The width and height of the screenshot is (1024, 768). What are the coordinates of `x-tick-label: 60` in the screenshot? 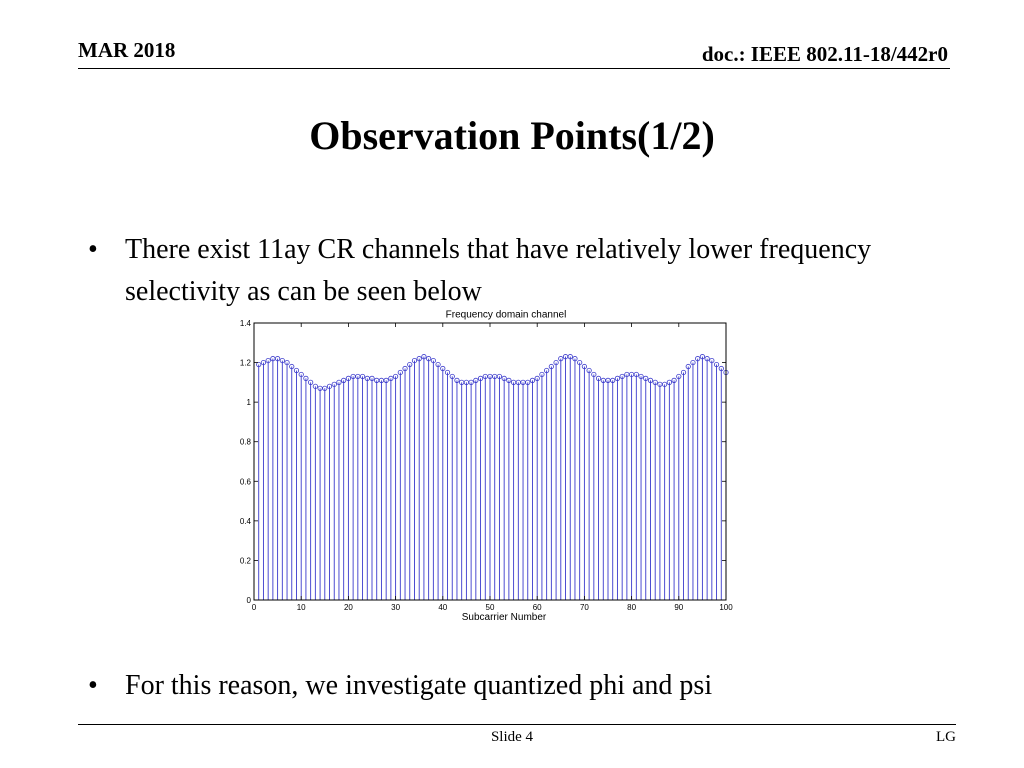 It's located at (537, 607).